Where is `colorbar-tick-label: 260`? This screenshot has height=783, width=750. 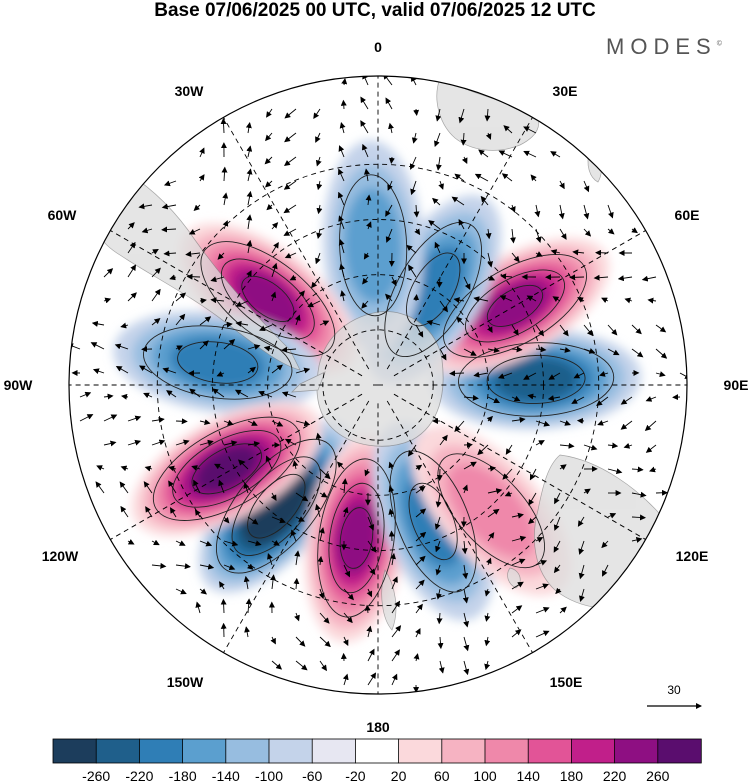 colorbar-tick-label: 260 is located at coordinates (658, 775).